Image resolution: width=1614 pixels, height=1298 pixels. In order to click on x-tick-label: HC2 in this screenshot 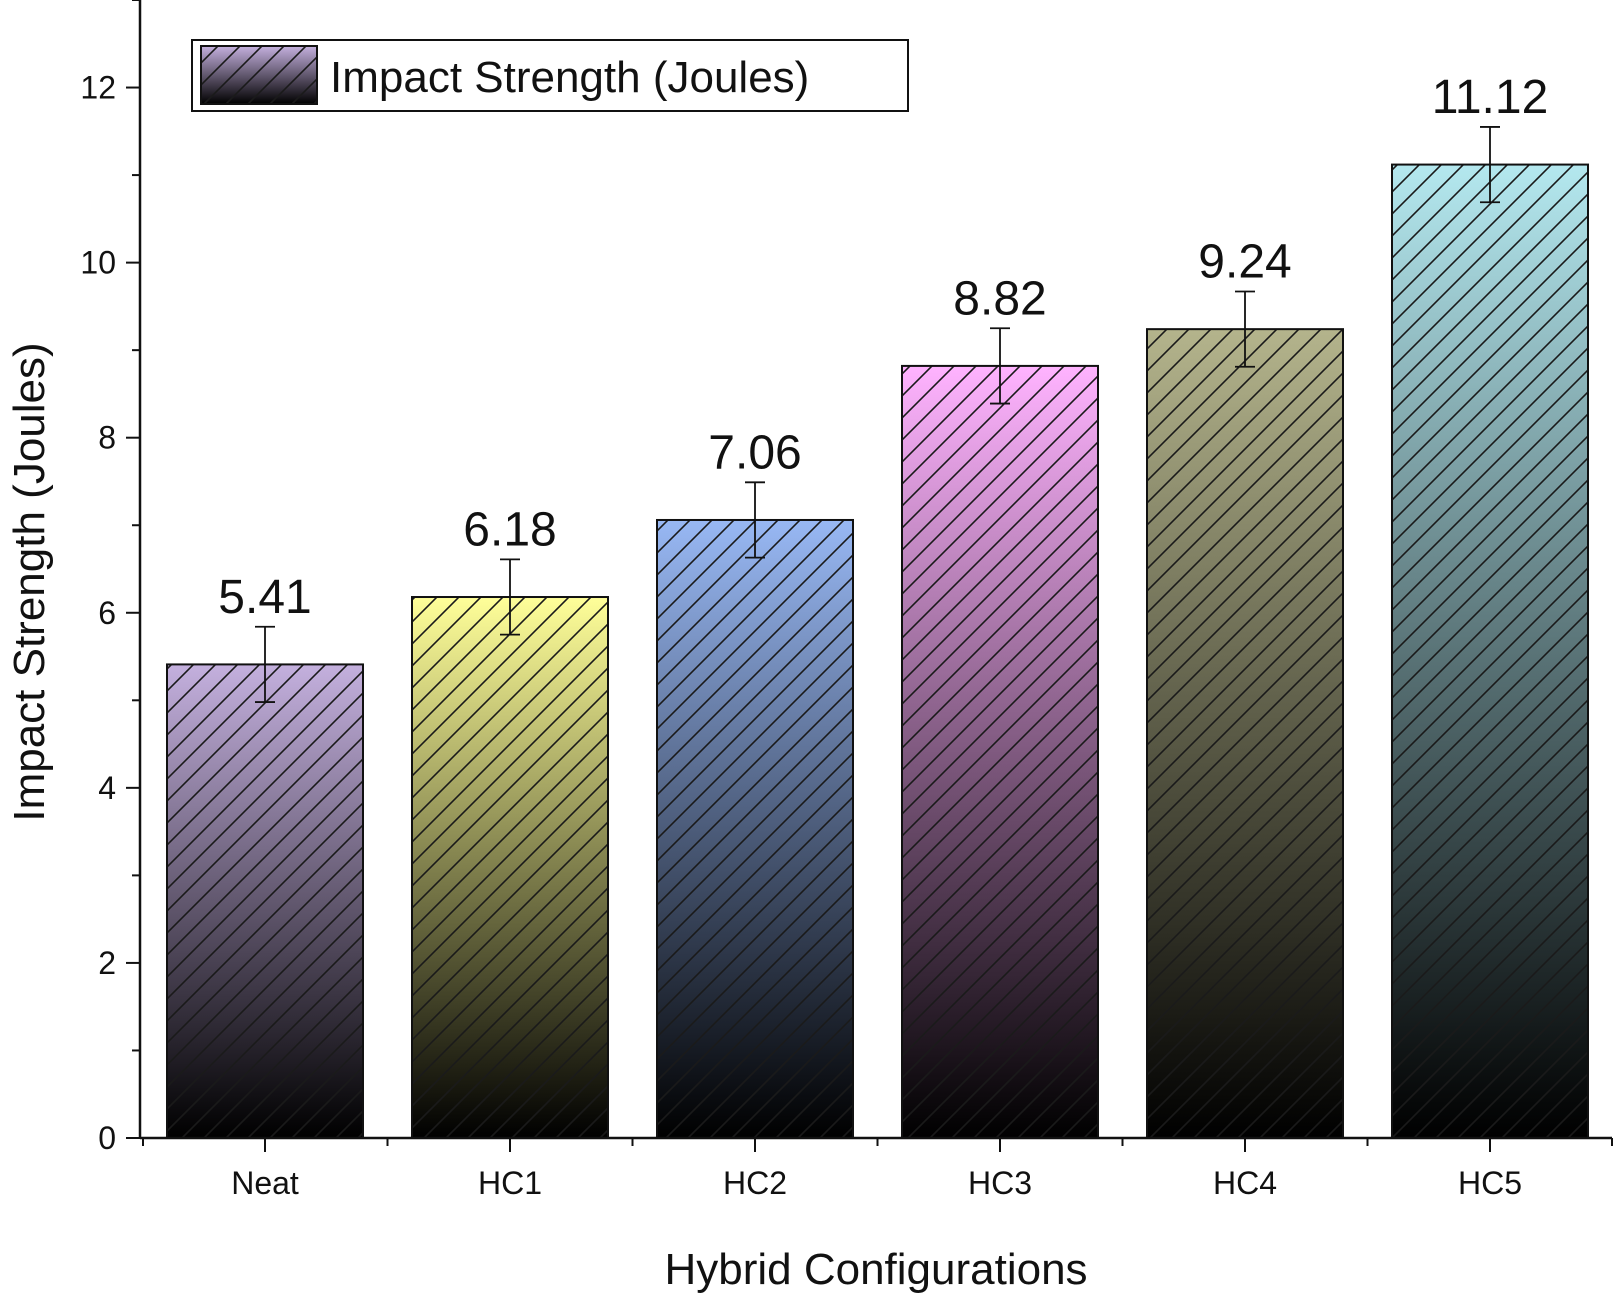, I will do `click(755, 1183)`.